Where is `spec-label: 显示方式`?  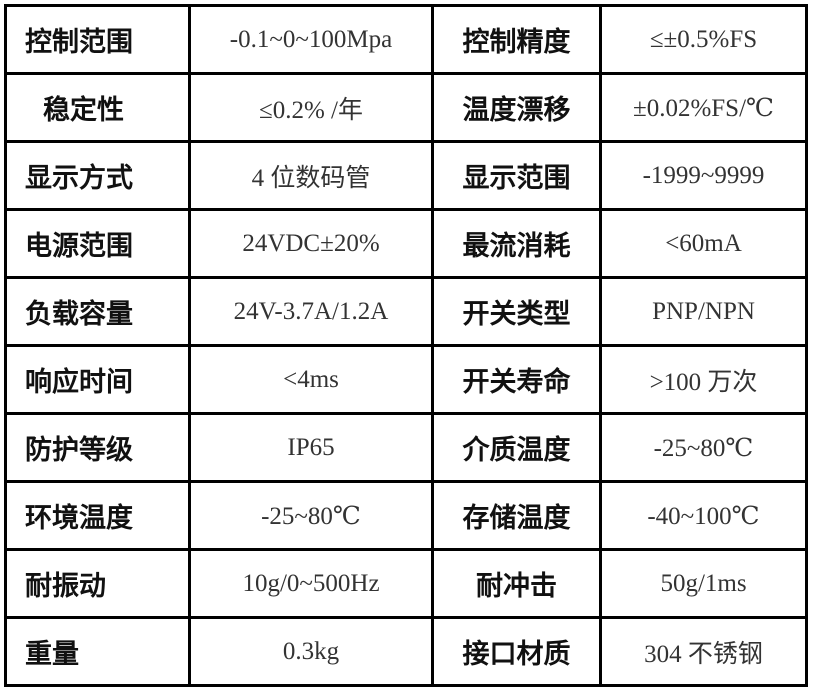 spec-label: 显示方式 is located at coordinates (97, 175).